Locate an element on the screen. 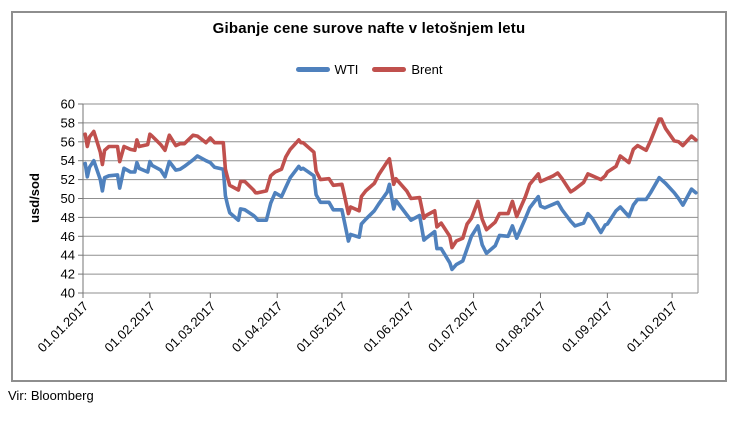 This screenshot has width=750, height=436. y-tick-label: 42 is located at coordinates (68, 274).